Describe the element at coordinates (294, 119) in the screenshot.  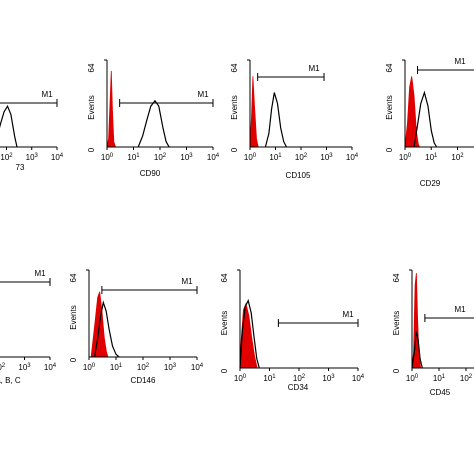
I see `histogram-panel: Events 64 0 100 101 102 103 104 M1 CD105` at that location.